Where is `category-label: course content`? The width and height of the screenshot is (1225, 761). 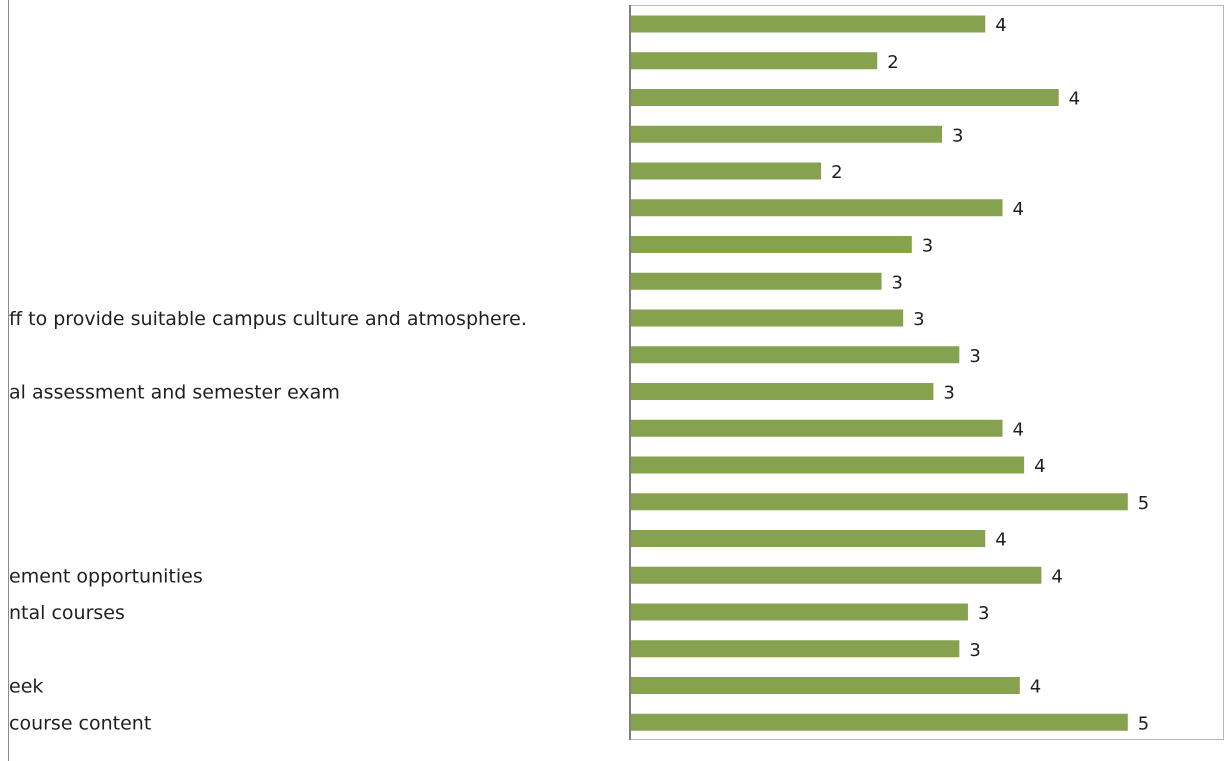 category-label: course content is located at coordinates (80, 723).